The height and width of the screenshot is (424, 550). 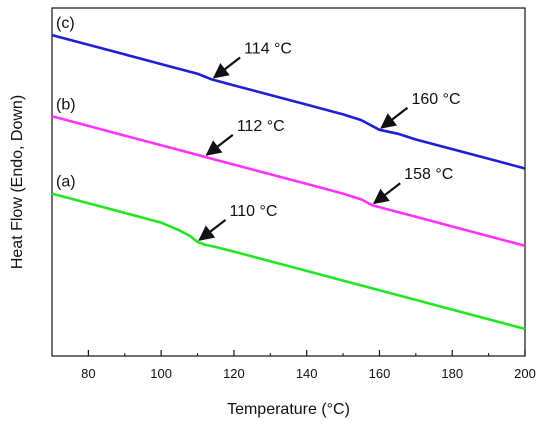 What do you see at coordinates (435, 99) in the screenshot?
I see `annotation-label: 160 °C` at bounding box center [435, 99].